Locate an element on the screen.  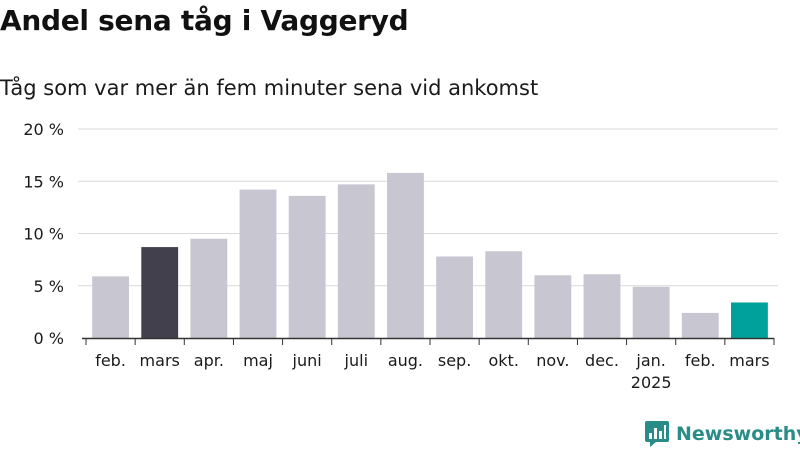
x-tick-label: maj is located at coordinates (258, 360).